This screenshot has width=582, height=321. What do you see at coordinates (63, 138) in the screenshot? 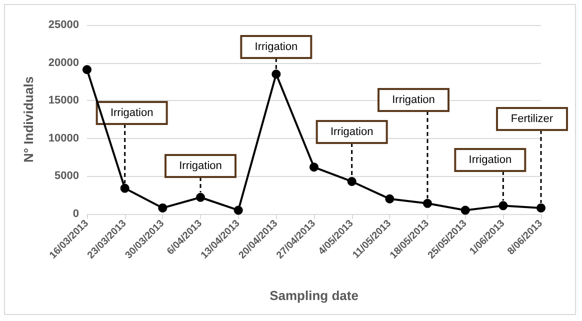
I see `y-tick-label: 10000` at bounding box center [63, 138].